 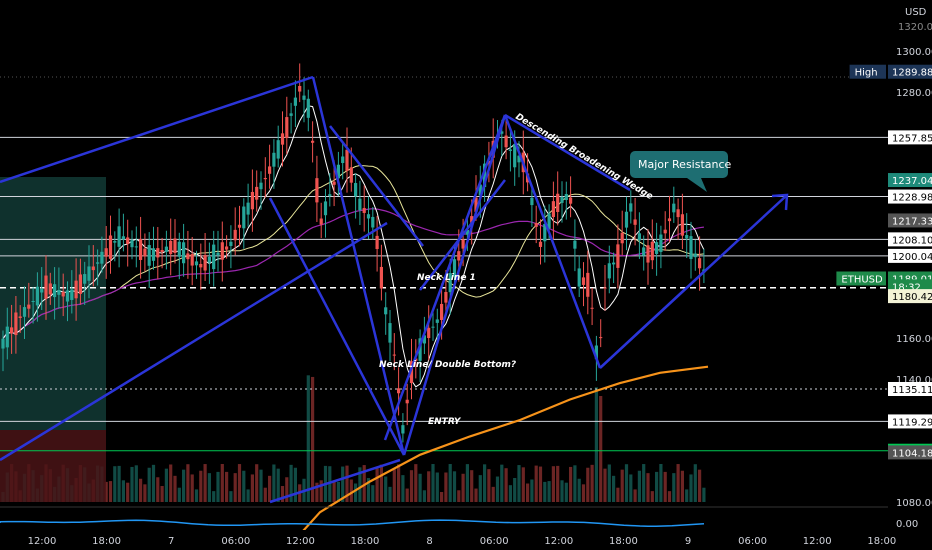 What do you see at coordinates (915, 27) in the screenshot?
I see `price-tick-top: 1320.00` at bounding box center [915, 27].